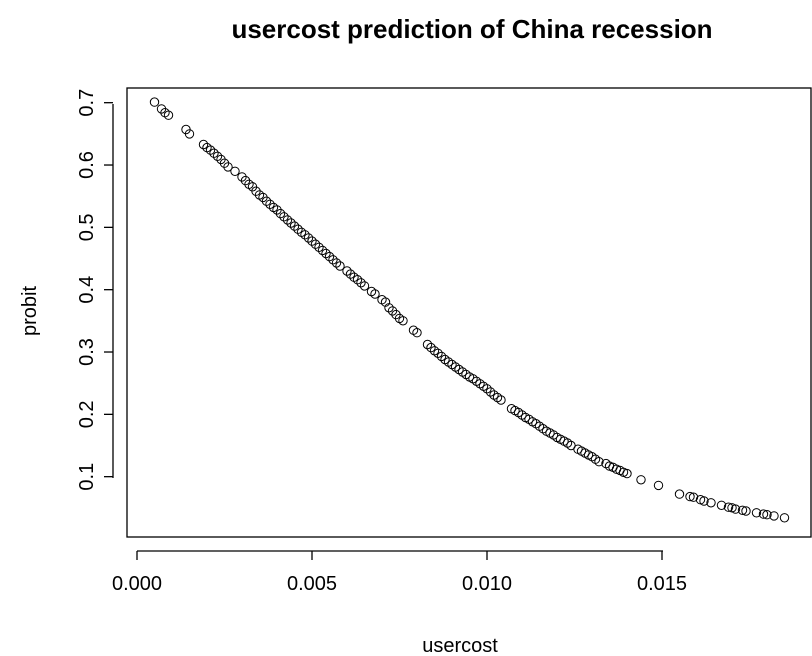 The height and width of the screenshot is (656, 812). Describe the element at coordinates (662, 584) in the screenshot. I see `x-tick-label: 0.015` at that location.